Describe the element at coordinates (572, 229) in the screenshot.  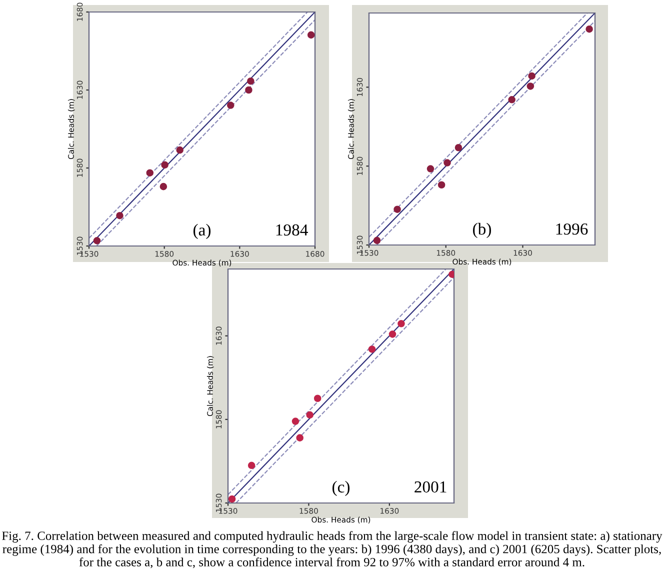
I see `annotation: 1996` at that location.